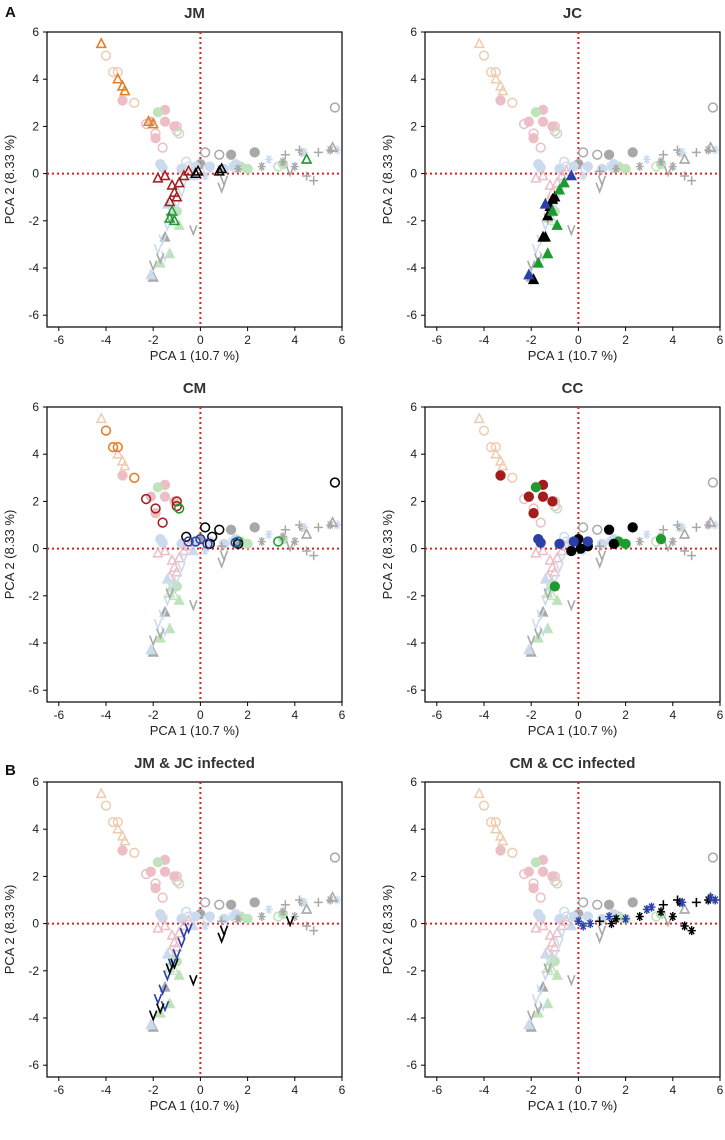 The width and height of the screenshot is (725, 1140). I want to click on y-tick-label: -4, so click(411, 268).